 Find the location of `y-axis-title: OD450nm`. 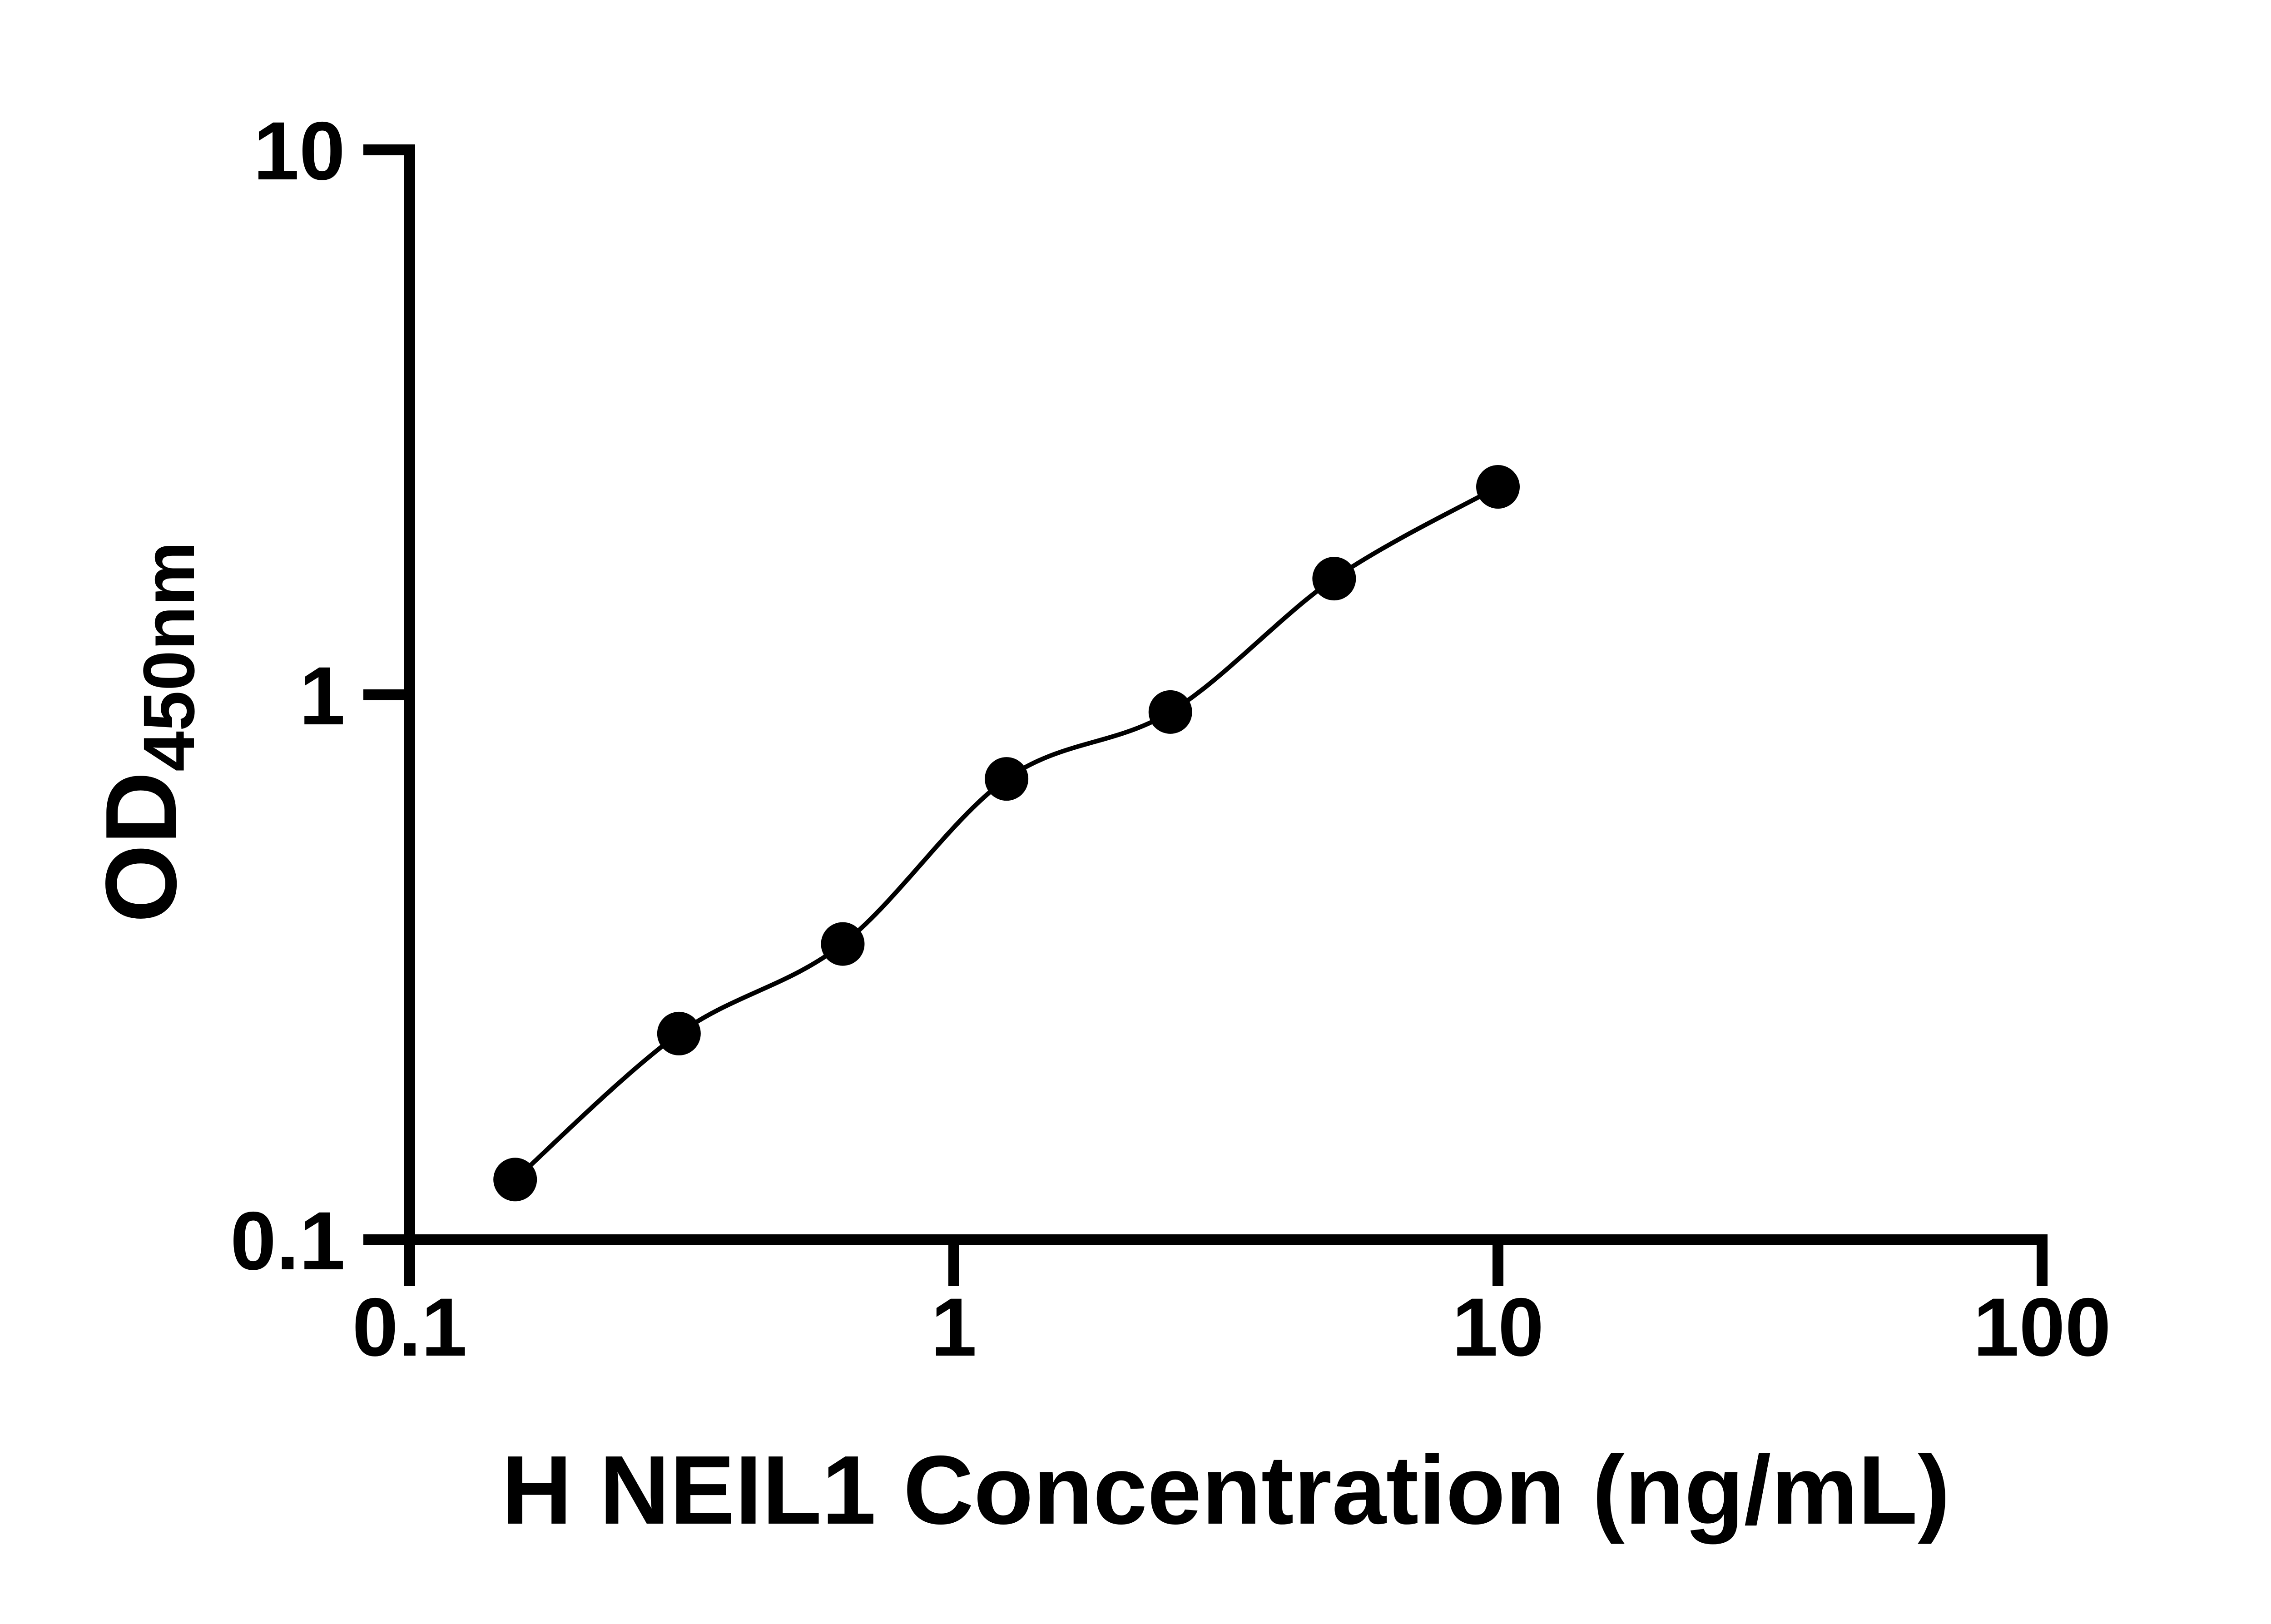

y-axis-title: OD450nm is located at coordinates (147, 732).